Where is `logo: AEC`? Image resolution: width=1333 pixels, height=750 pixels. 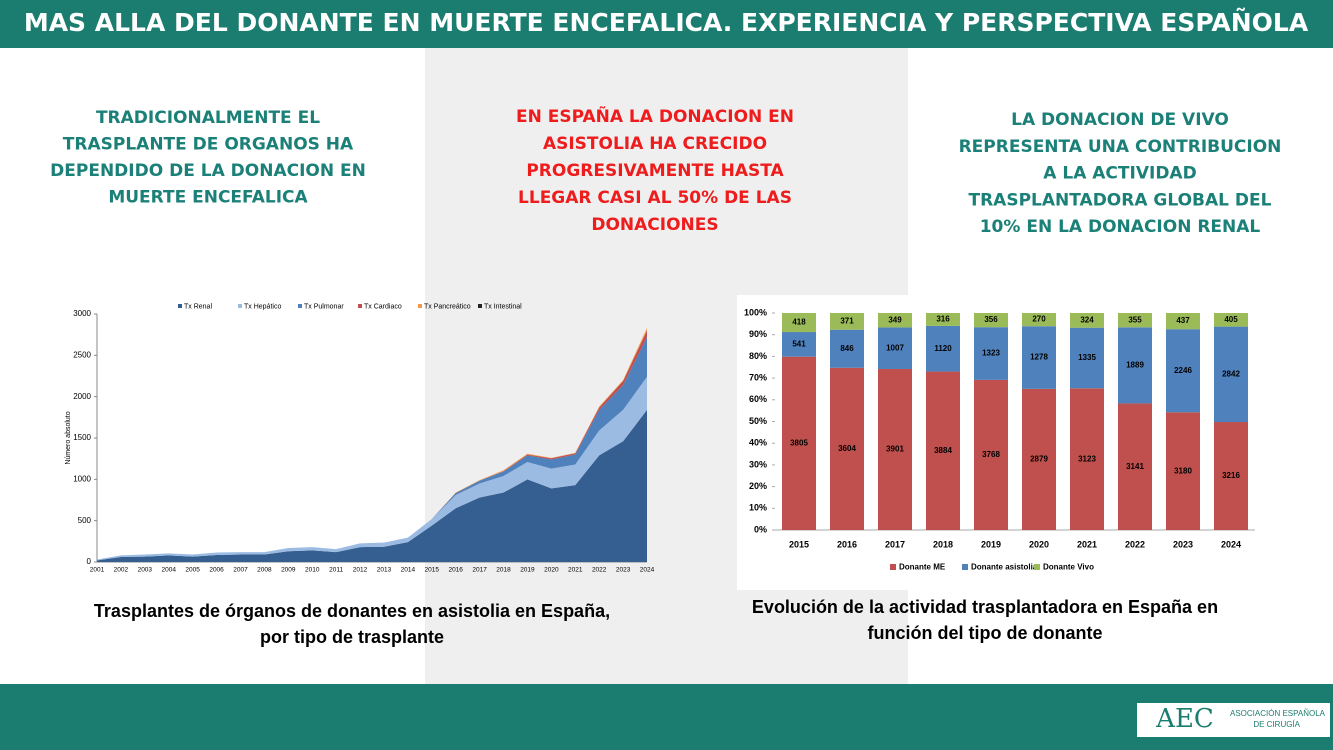 logo: AEC is located at coordinates (1184, 719).